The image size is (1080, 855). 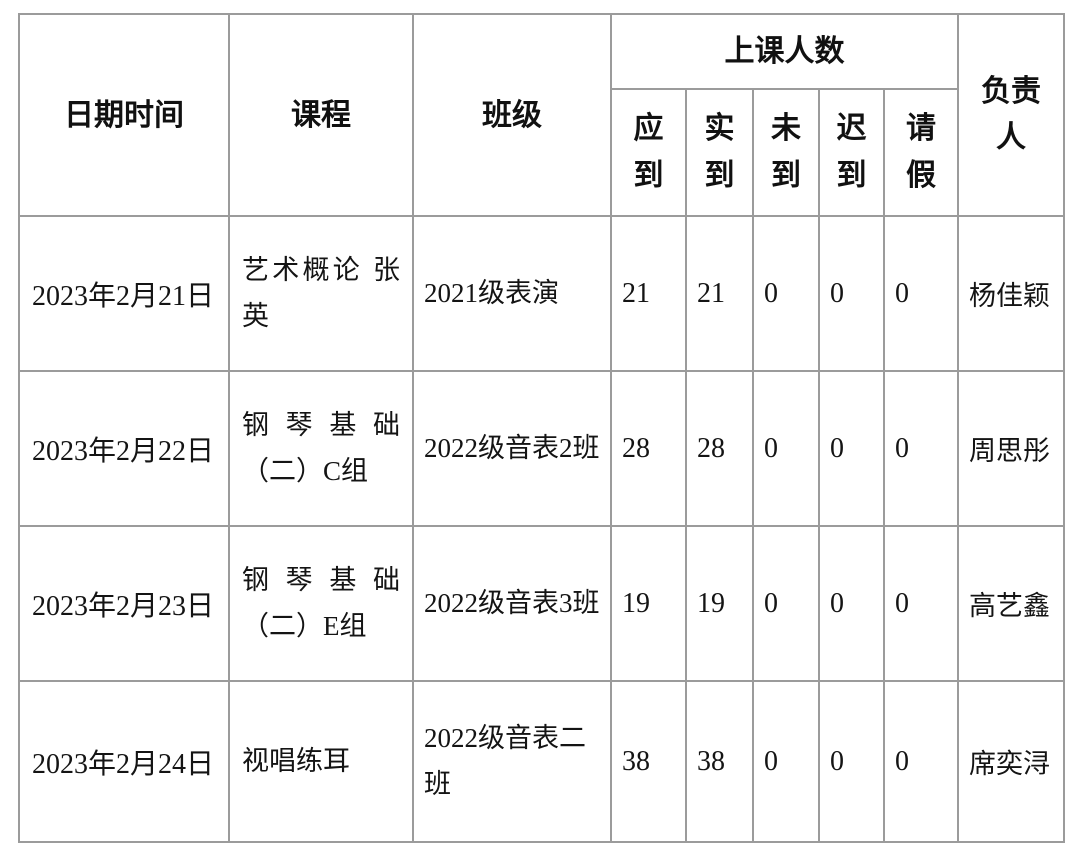 I want to click on row-1-late: 0, so click(x=851, y=293).